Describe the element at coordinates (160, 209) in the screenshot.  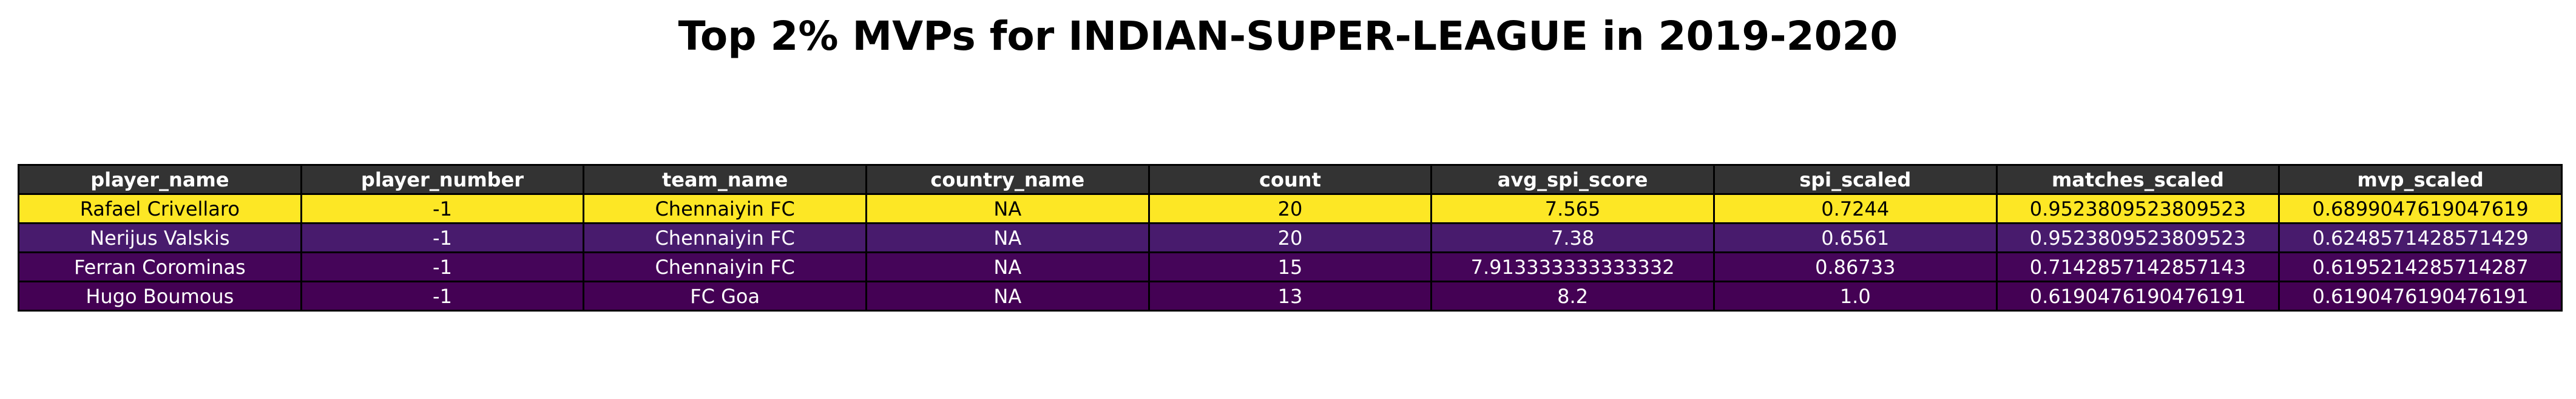
I see `cell-player-name: Rafael Crivellaro` at that location.